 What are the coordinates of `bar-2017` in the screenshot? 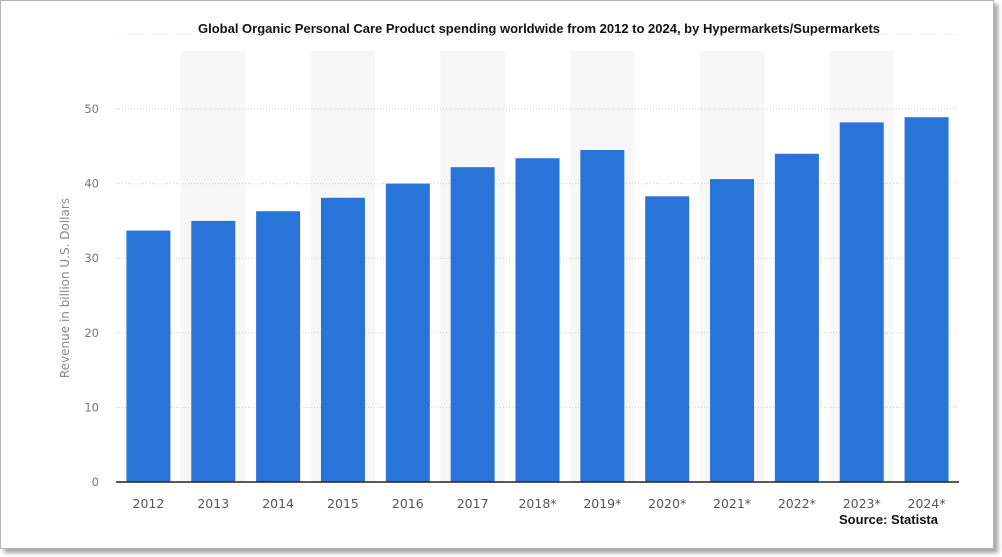 It's located at (472, 325).